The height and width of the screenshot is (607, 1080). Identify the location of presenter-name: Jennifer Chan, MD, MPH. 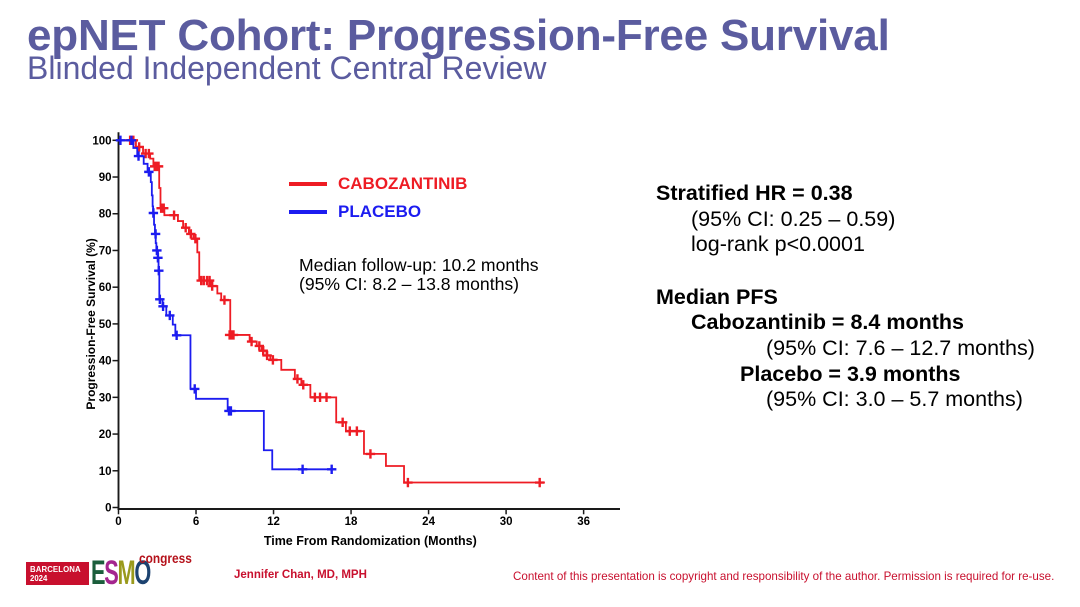
(300, 575).